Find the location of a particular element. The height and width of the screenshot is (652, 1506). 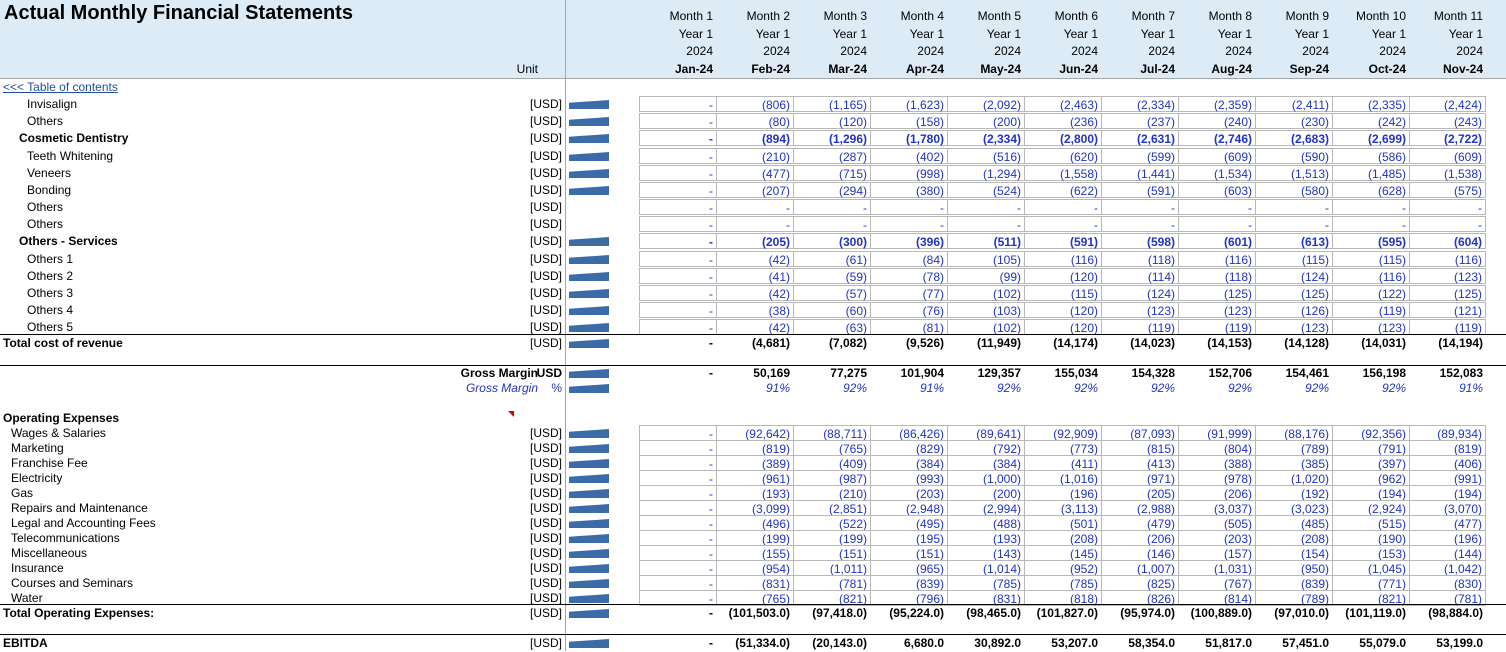

table-cell: (95,974.0) is located at coordinates (1147, 613).